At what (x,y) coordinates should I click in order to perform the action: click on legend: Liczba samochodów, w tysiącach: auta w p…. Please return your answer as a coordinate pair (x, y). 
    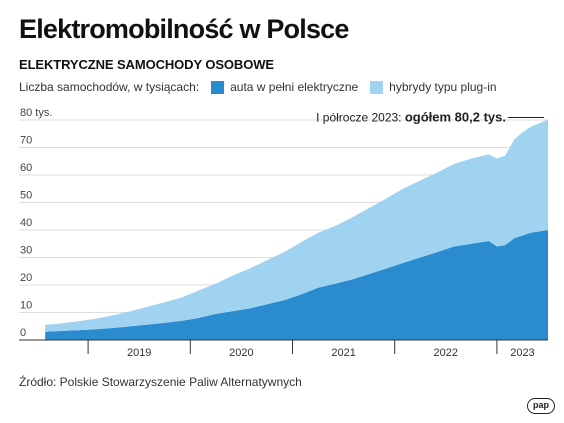
    Looking at the image, I should click on (258, 87).